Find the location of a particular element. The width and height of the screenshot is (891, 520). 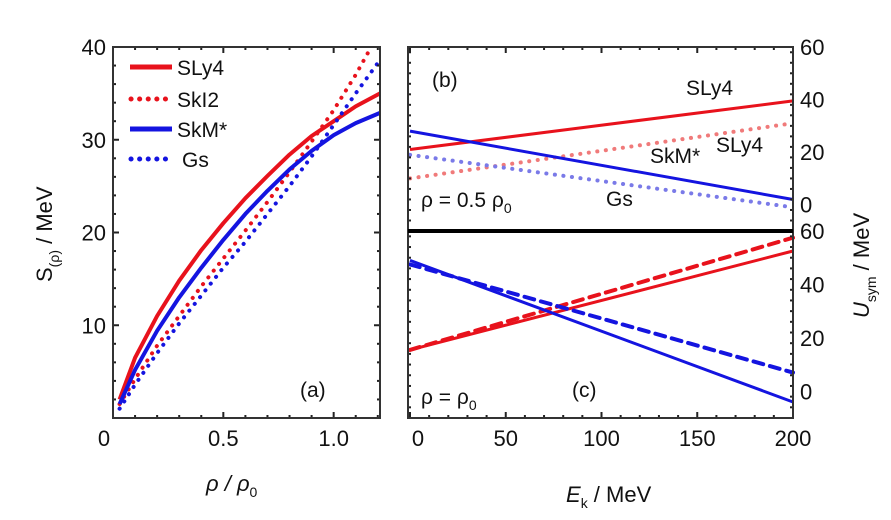

panel-a-x-title: ρ / ρ0 is located at coordinates (231, 485).